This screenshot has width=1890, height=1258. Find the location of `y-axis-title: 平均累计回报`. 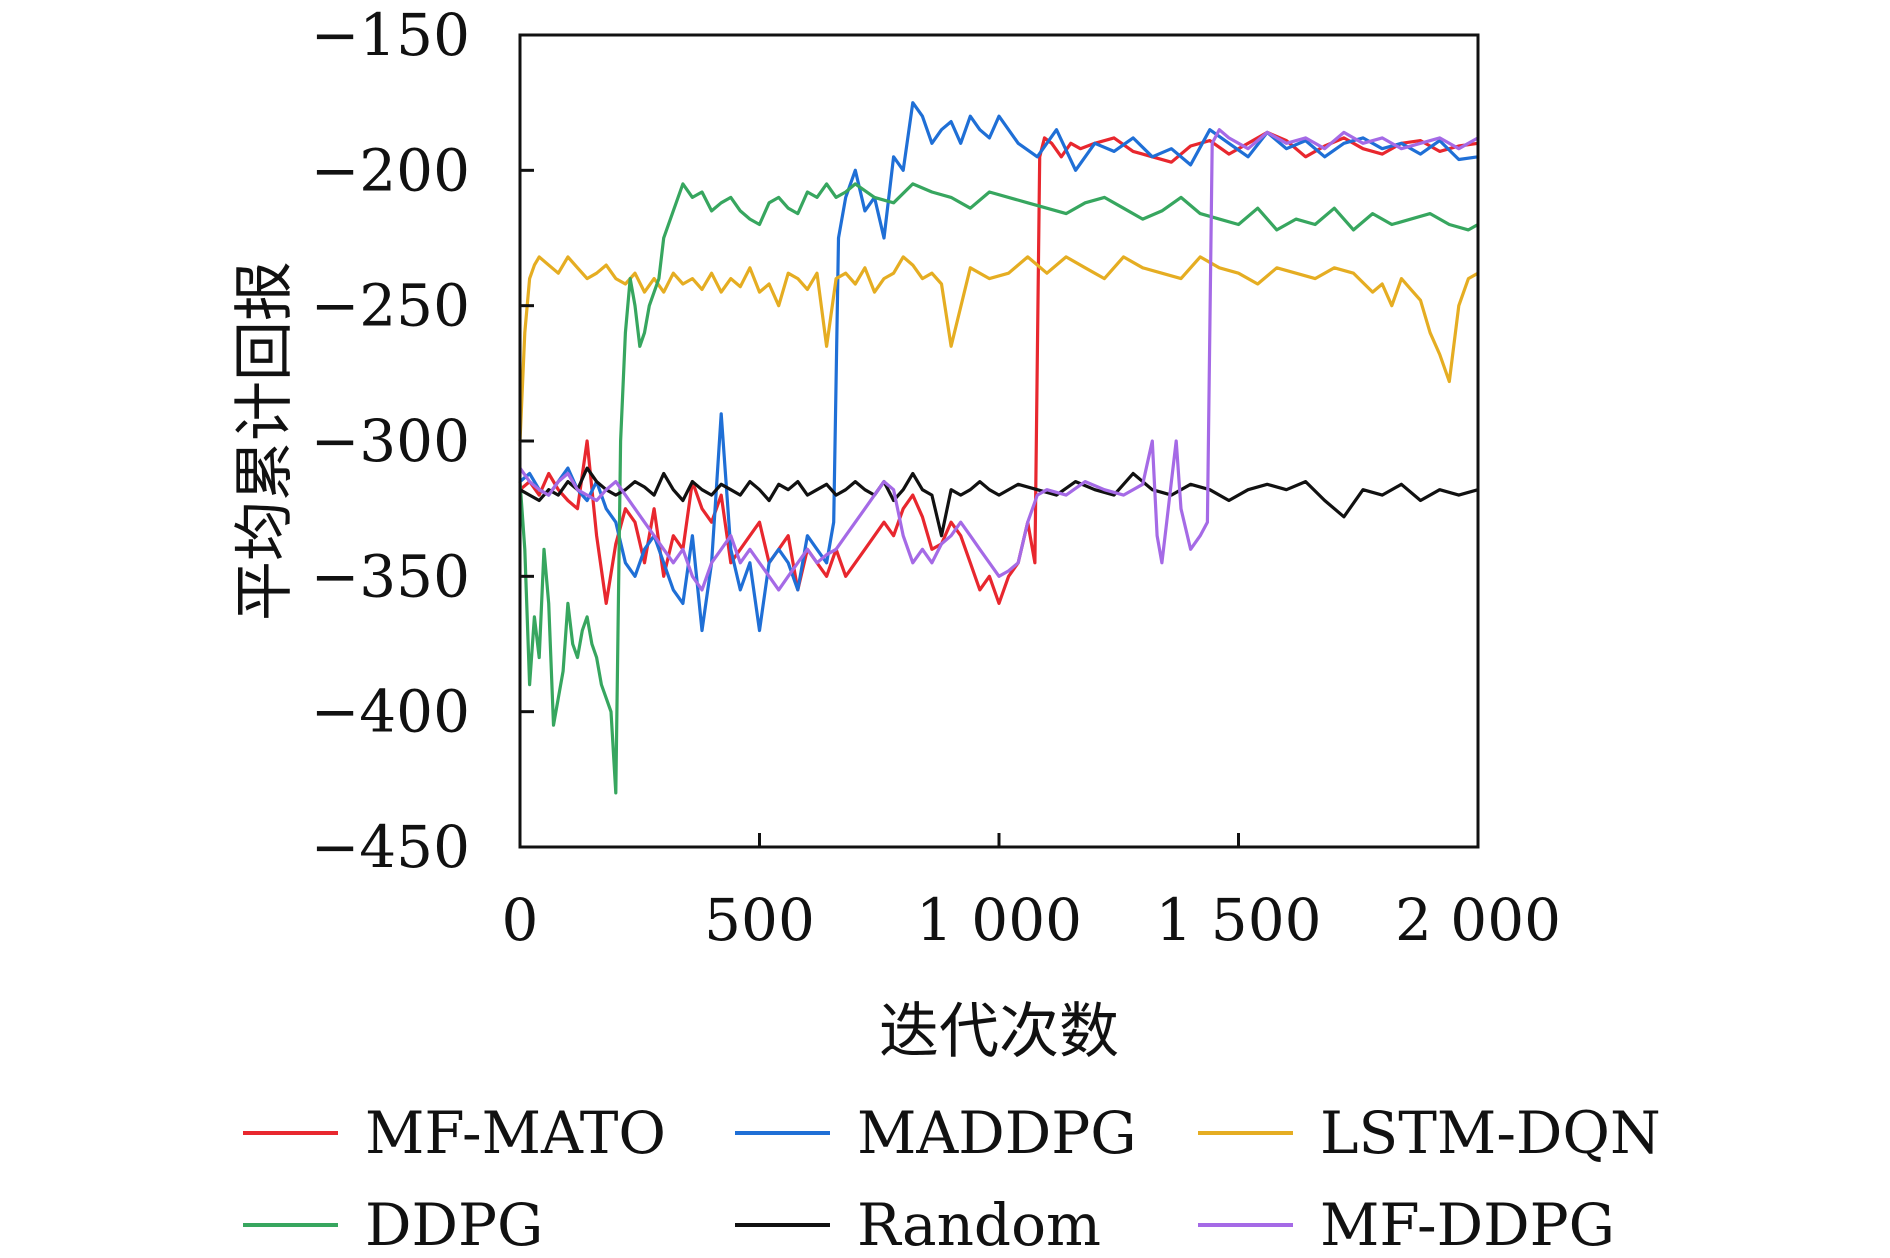

y-axis-title: 平均累计回报 is located at coordinates (265, 441).